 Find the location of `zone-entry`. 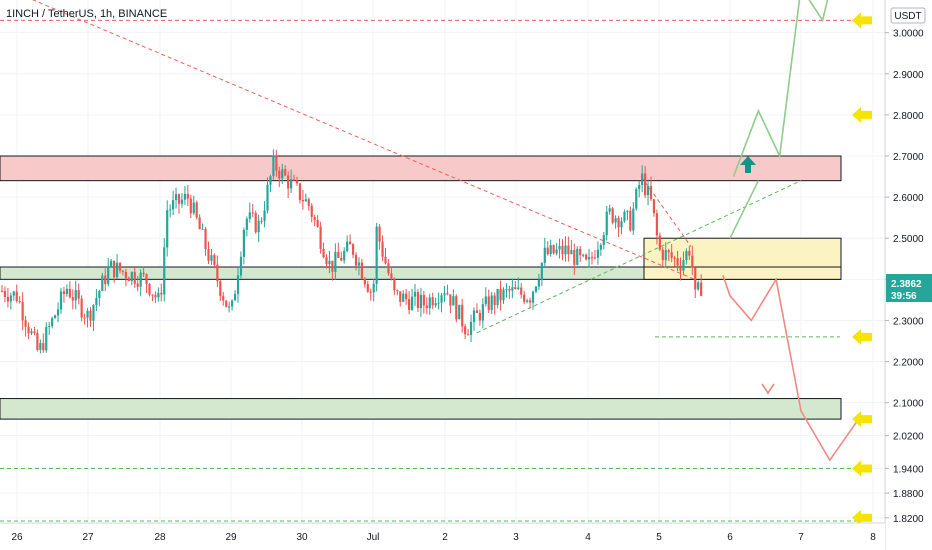

zone-entry is located at coordinates (742, 258).